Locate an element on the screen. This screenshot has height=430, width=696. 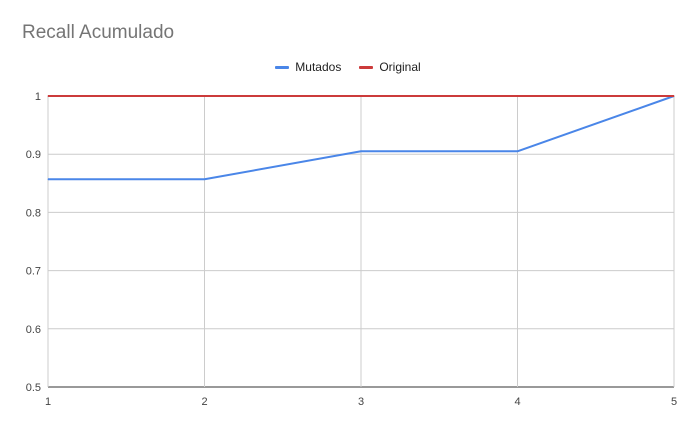
y-tick-label: 0.7 is located at coordinates (33, 272).